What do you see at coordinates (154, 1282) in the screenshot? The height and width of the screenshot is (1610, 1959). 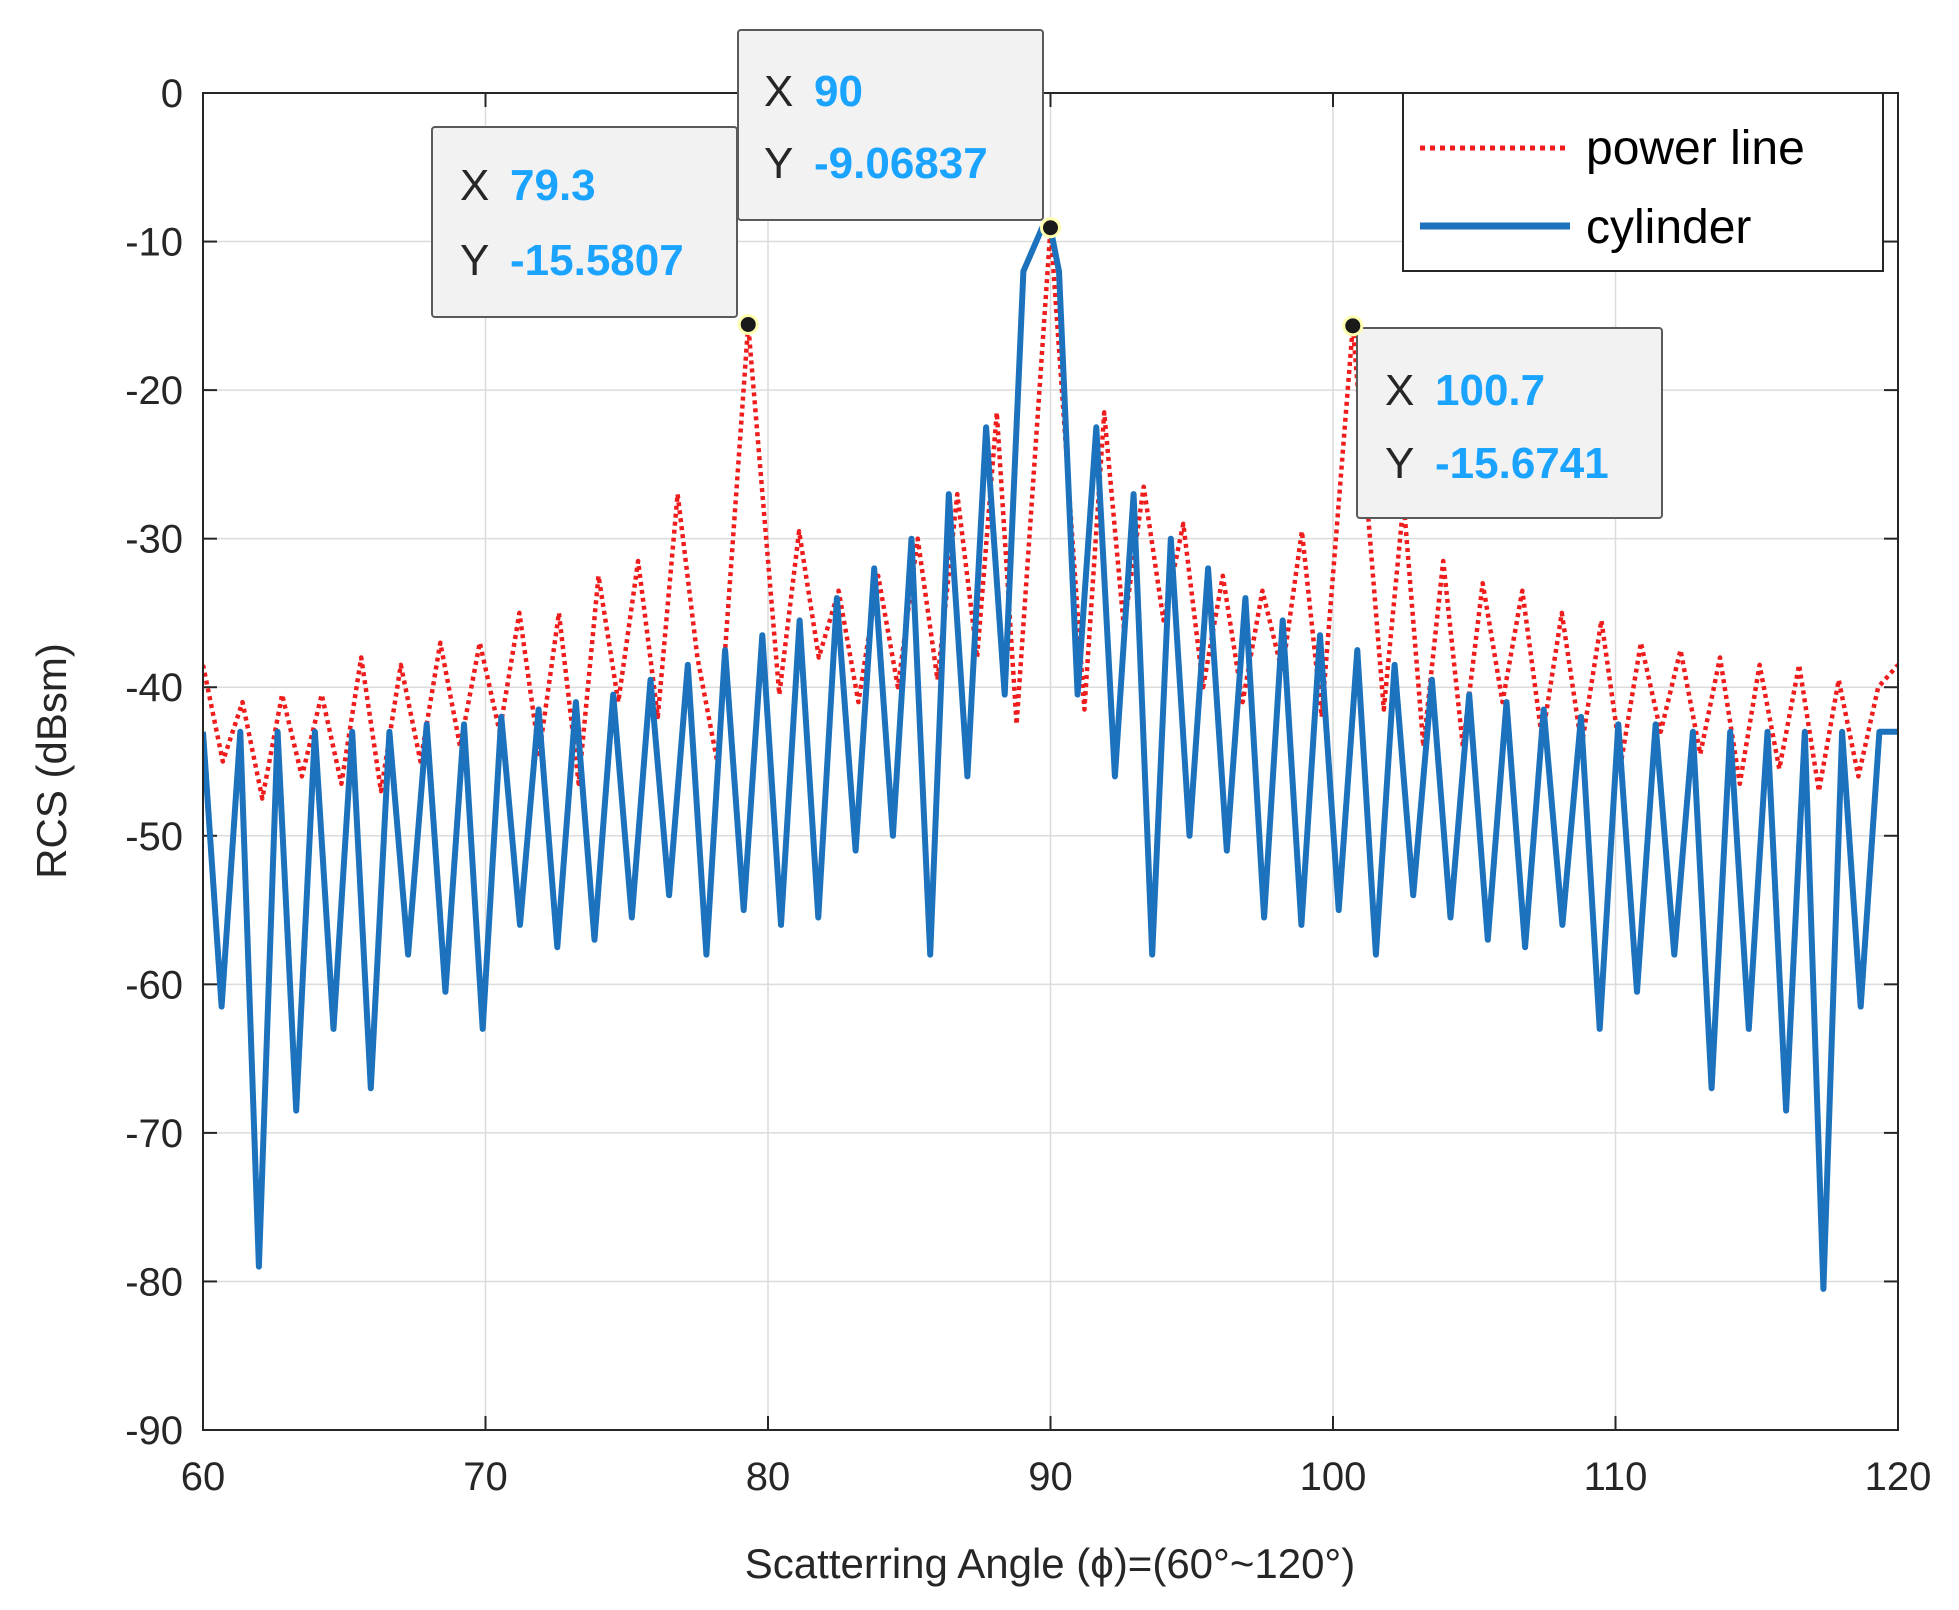 I see `y-tick-label: -80` at bounding box center [154, 1282].